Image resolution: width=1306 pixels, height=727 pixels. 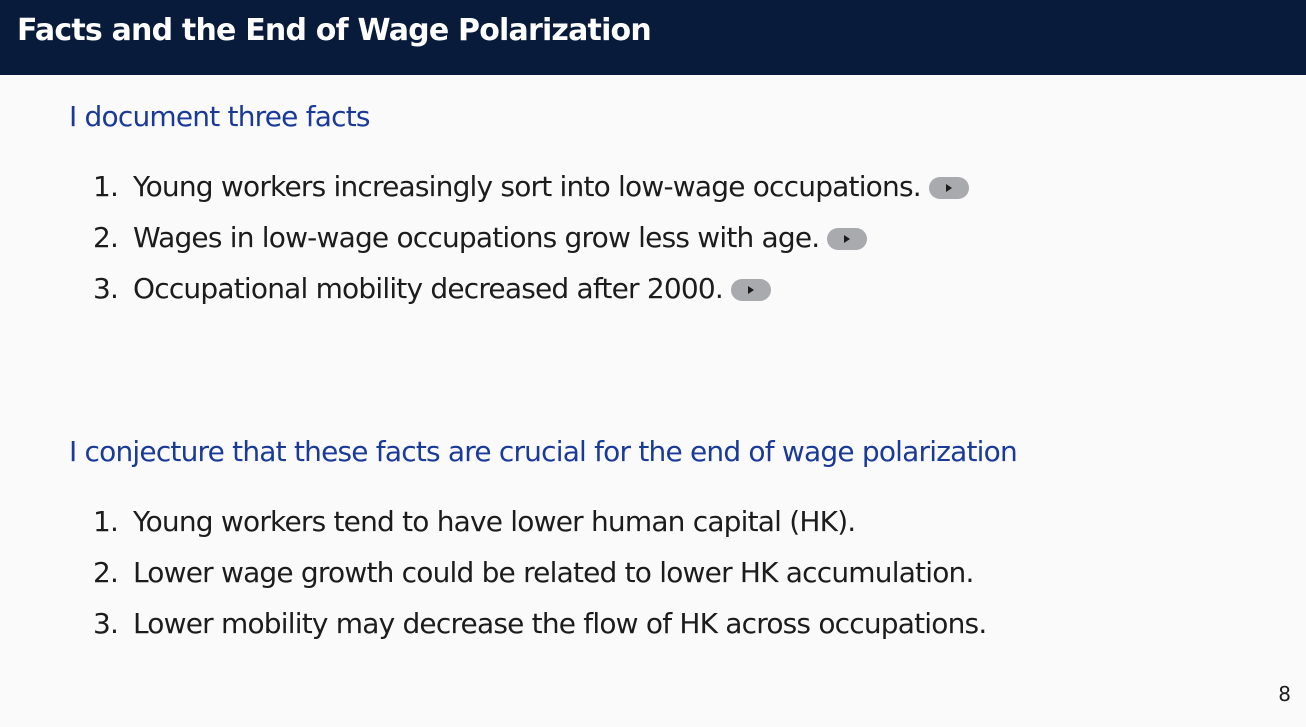 I want to click on title-bar: Facts and the End of Wage Polarization, so click(x=653, y=37).